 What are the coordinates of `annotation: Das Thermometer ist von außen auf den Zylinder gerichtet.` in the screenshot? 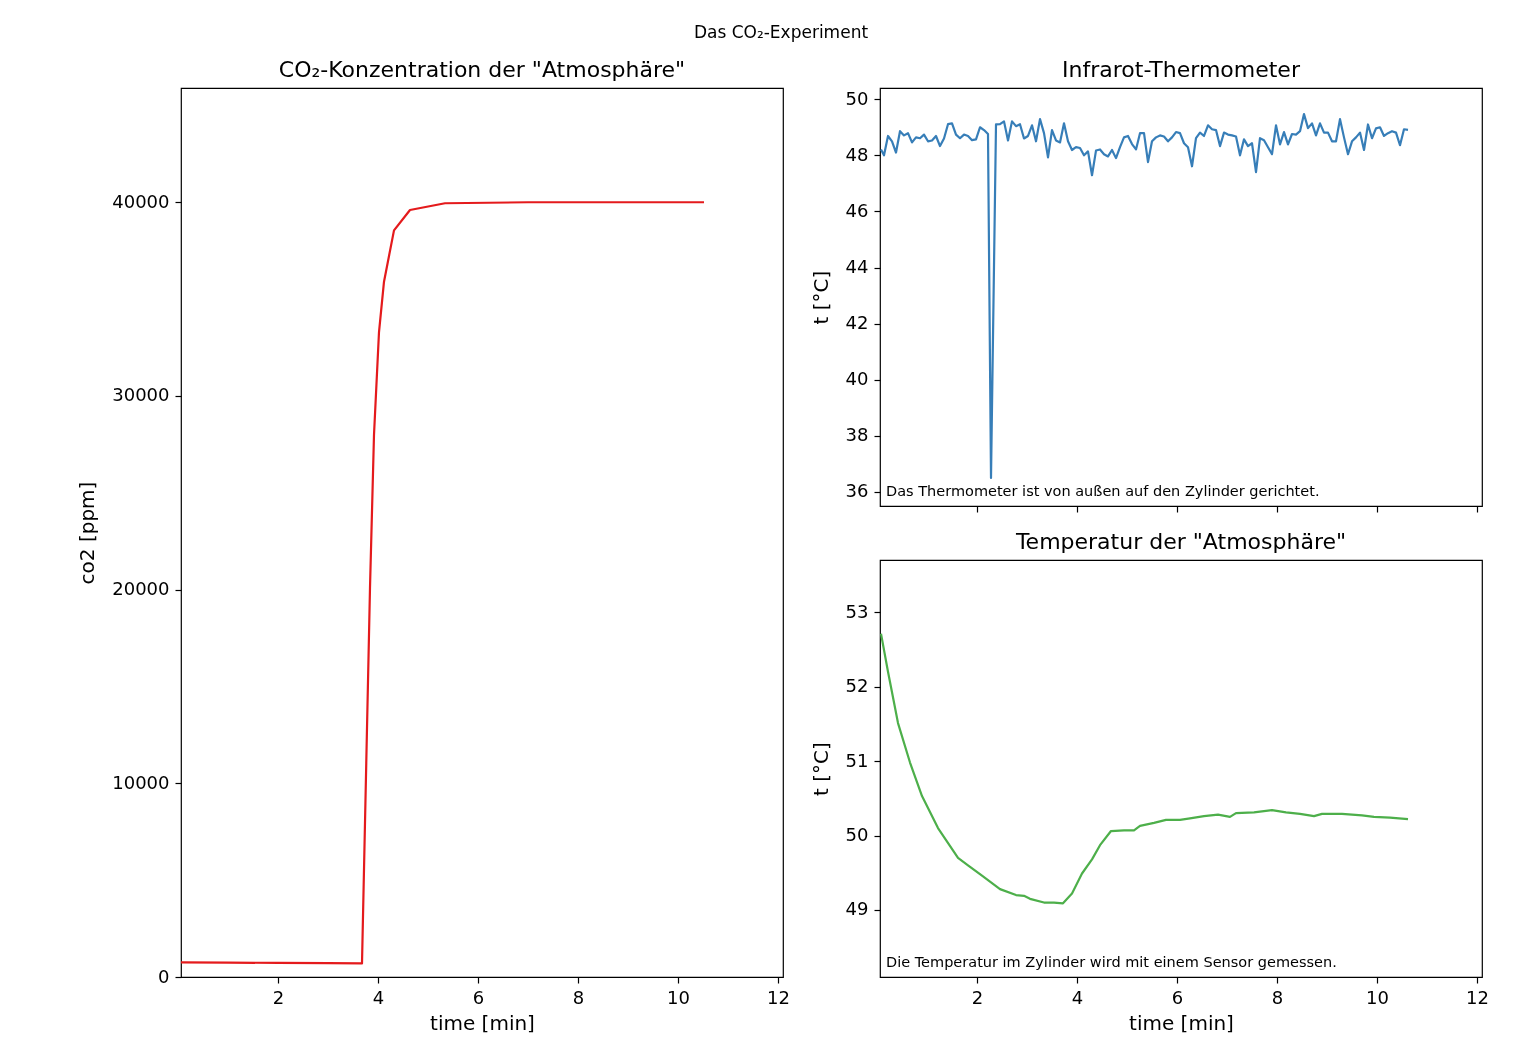 It's located at (1103, 491).